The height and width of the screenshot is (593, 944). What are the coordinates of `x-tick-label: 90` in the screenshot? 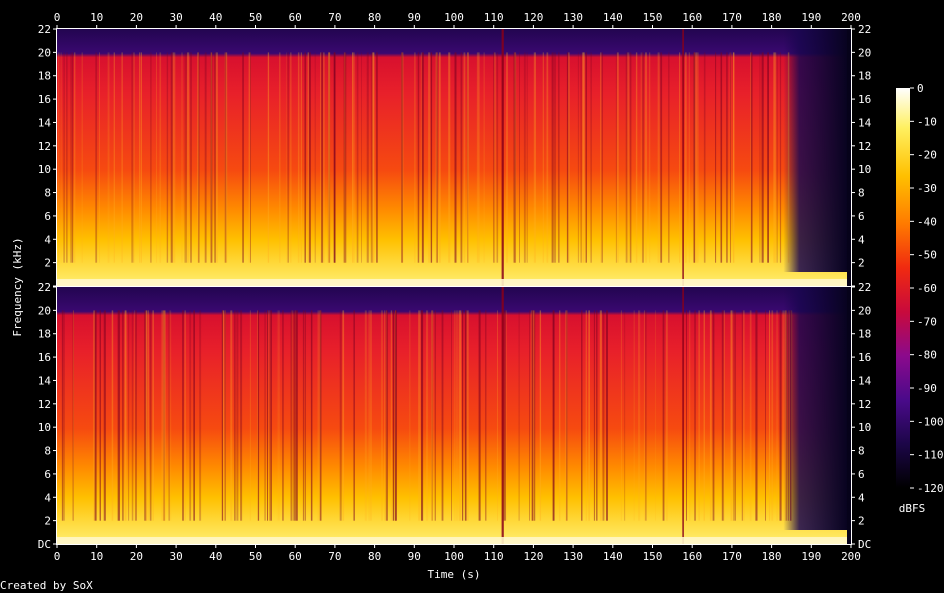 It's located at (414, 556).